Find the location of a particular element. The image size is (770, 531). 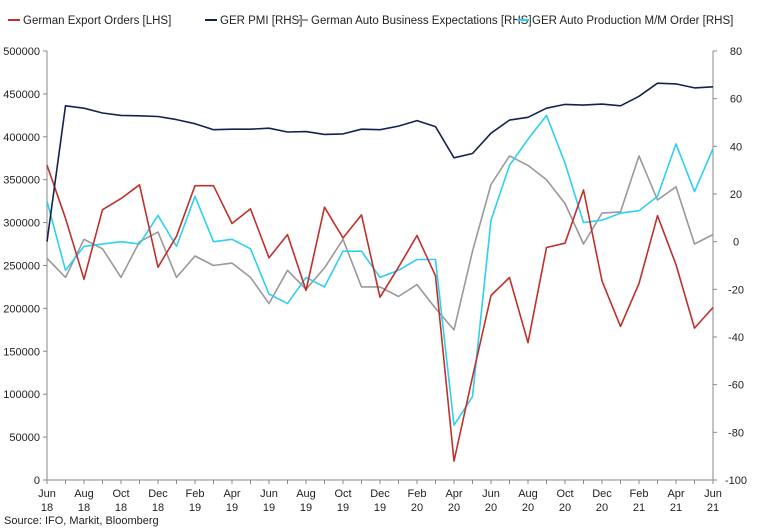

y-left-tick-label: 0 is located at coordinates (37, 481).